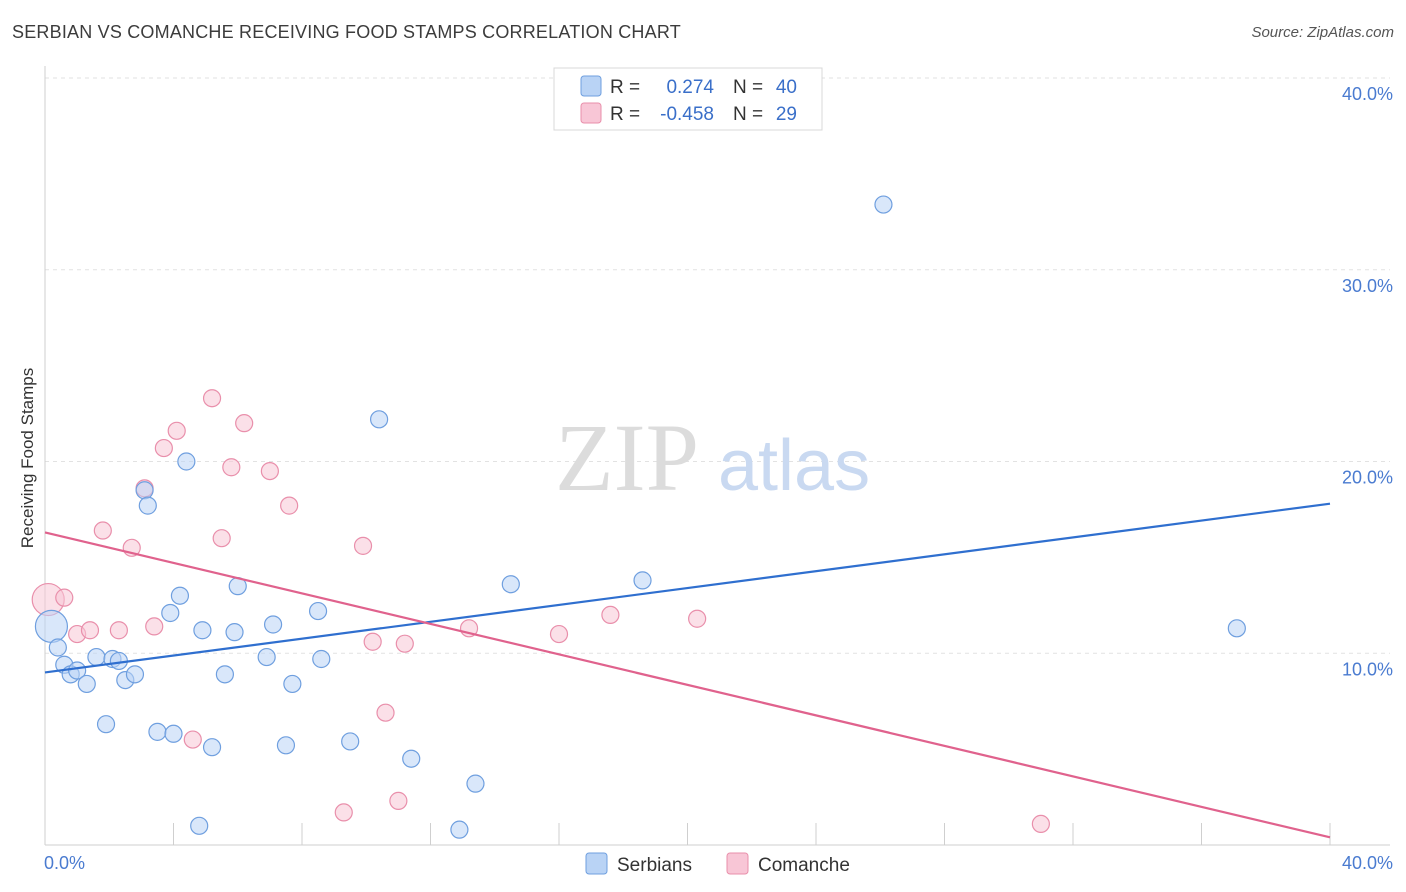  I want to click on x-tick-label-0: 0.0%, so click(64, 863).